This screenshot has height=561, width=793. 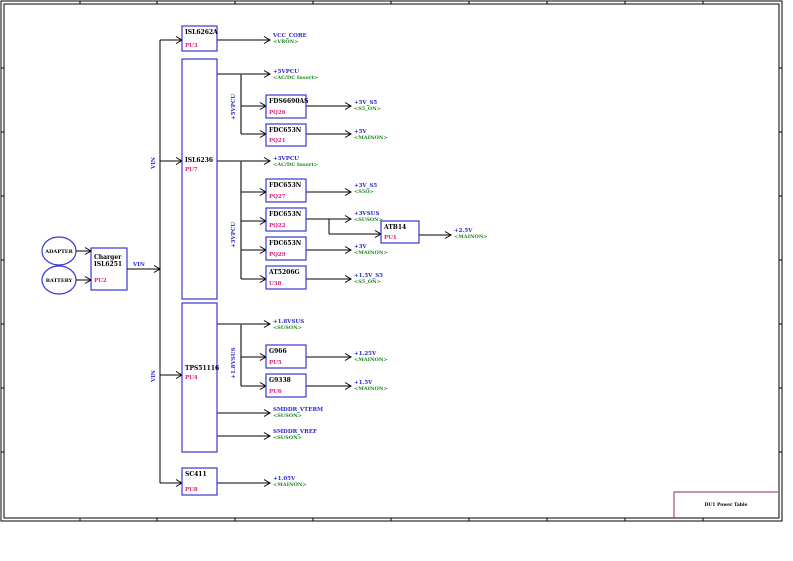 What do you see at coordinates (286, 219) in the screenshot?
I see `part-pq22: FDC653N PQ22` at bounding box center [286, 219].